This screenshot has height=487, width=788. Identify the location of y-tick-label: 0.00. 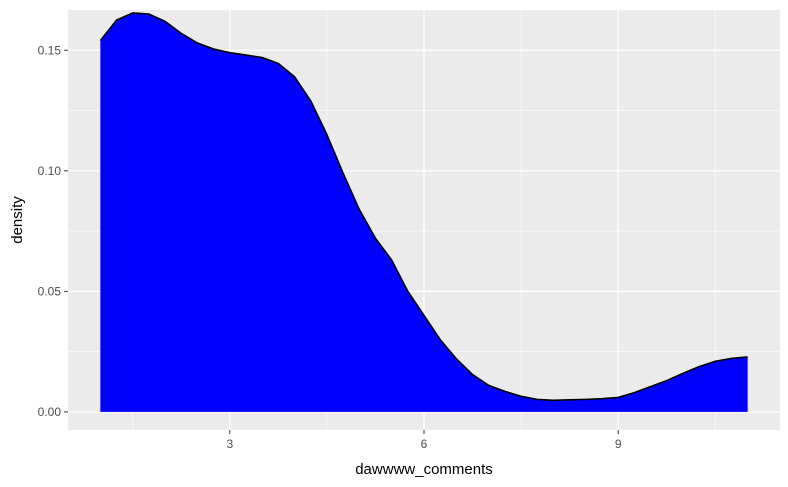
(50, 412).